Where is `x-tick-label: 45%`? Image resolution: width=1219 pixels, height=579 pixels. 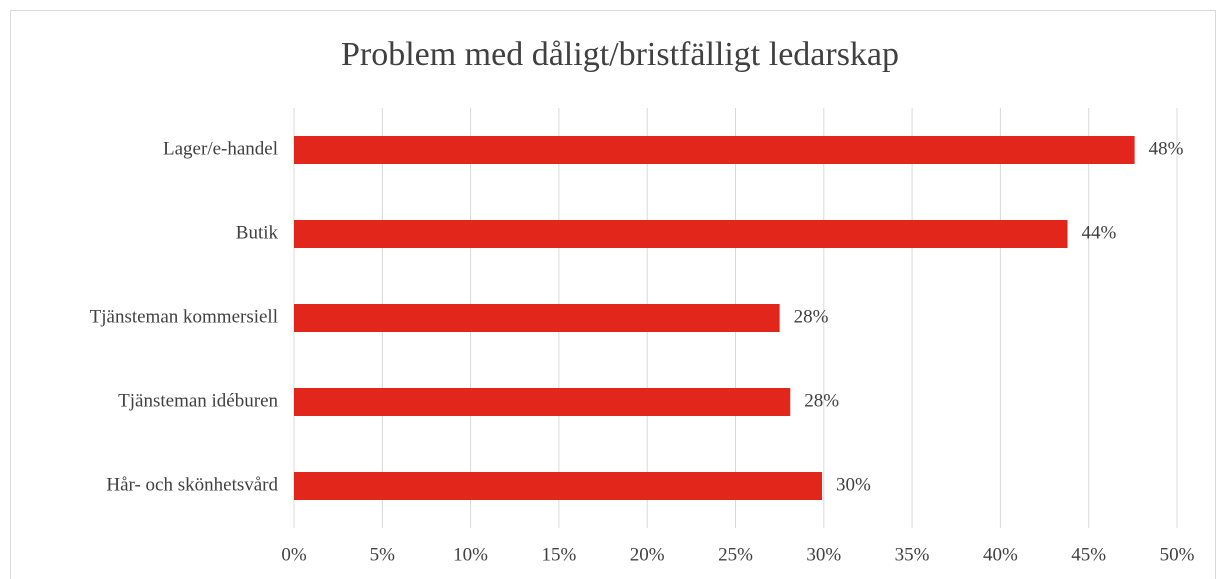
x-tick-label: 45% is located at coordinates (1088, 554).